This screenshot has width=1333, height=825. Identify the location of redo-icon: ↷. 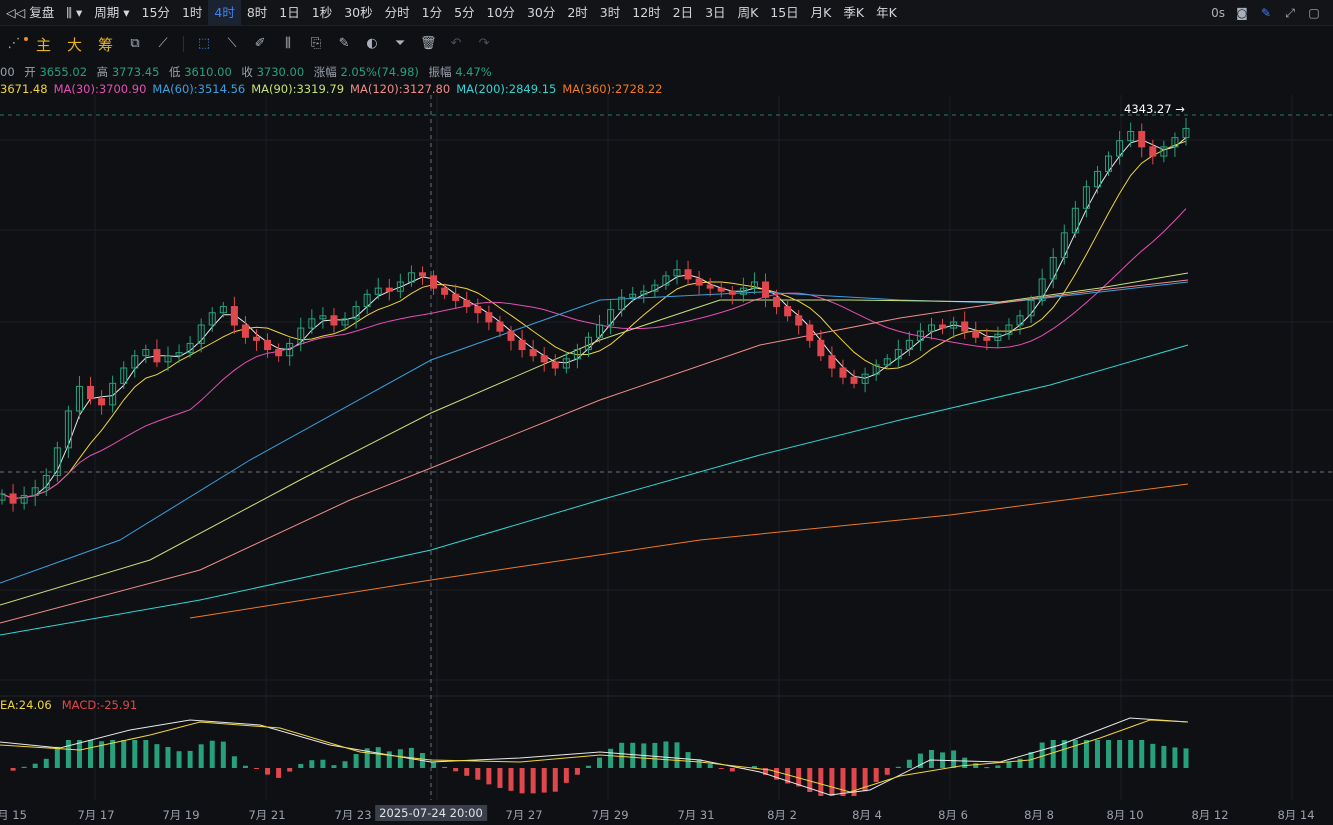
(484, 43).